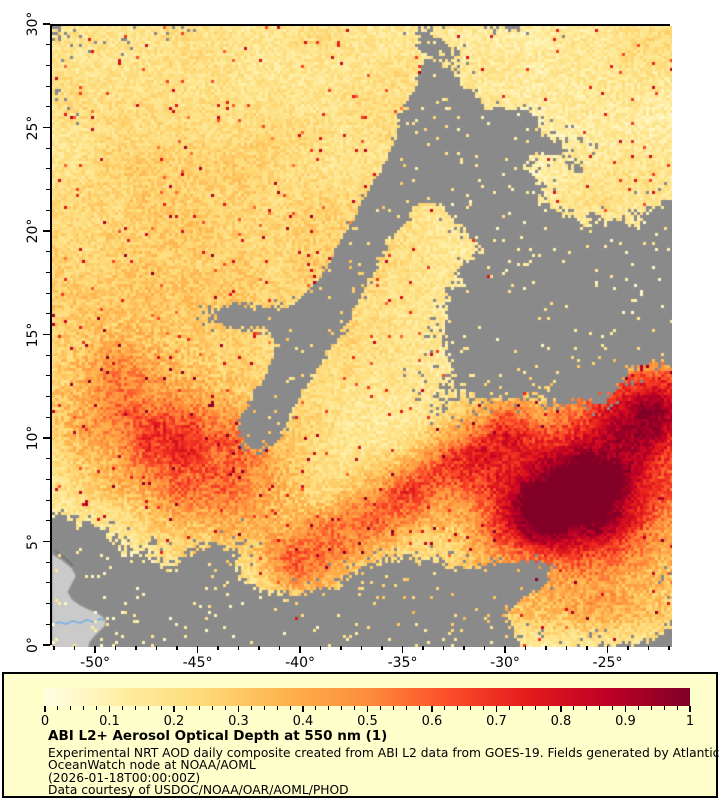 This screenshot has width=720, height=800. What do you see at coordinates (432, 721) in the screenshot?
I see `colorbar-tick-label: 0.6` at bounding box center [432, 721].